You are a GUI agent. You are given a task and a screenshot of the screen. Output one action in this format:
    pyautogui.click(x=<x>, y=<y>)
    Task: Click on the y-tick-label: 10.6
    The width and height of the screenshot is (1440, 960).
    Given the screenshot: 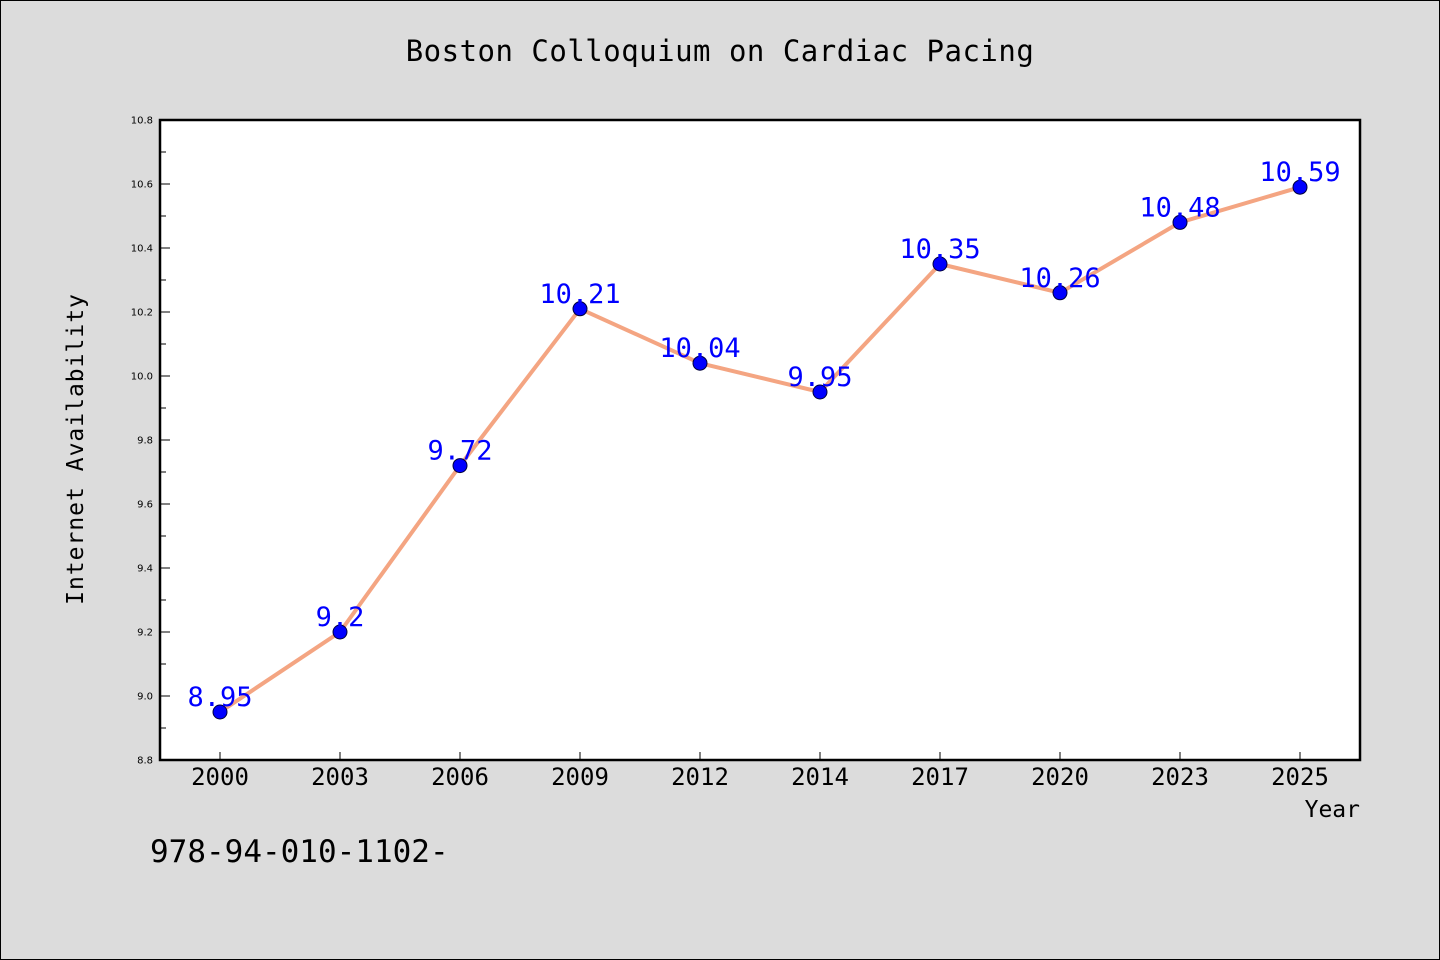 What is the action you would take?
    pyautogui.click(x=142, y=185)
    